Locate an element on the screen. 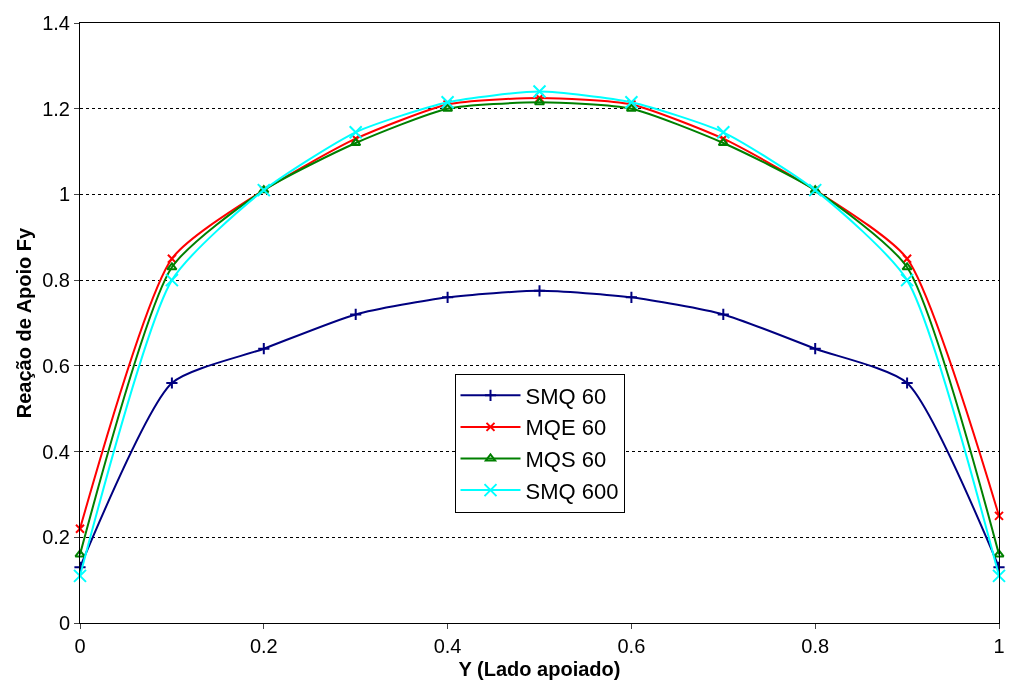 This screenshot has height=688, width=1029. y-tick-label: 0 is located at coordinates (64, 623).